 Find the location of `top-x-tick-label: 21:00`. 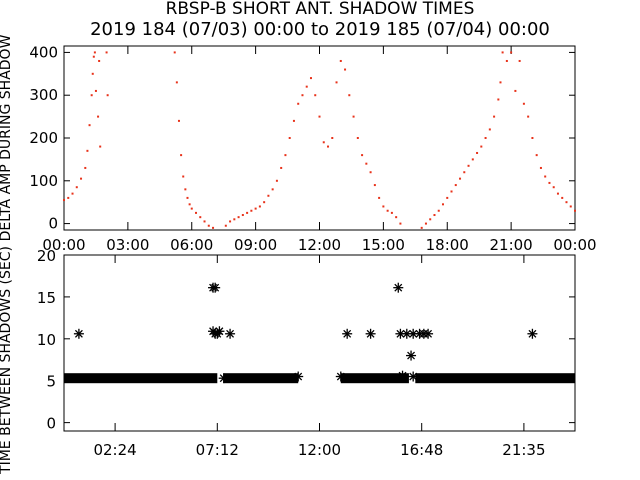

top-x-tick-label: 21:00 is located at coordinates (511, 245).